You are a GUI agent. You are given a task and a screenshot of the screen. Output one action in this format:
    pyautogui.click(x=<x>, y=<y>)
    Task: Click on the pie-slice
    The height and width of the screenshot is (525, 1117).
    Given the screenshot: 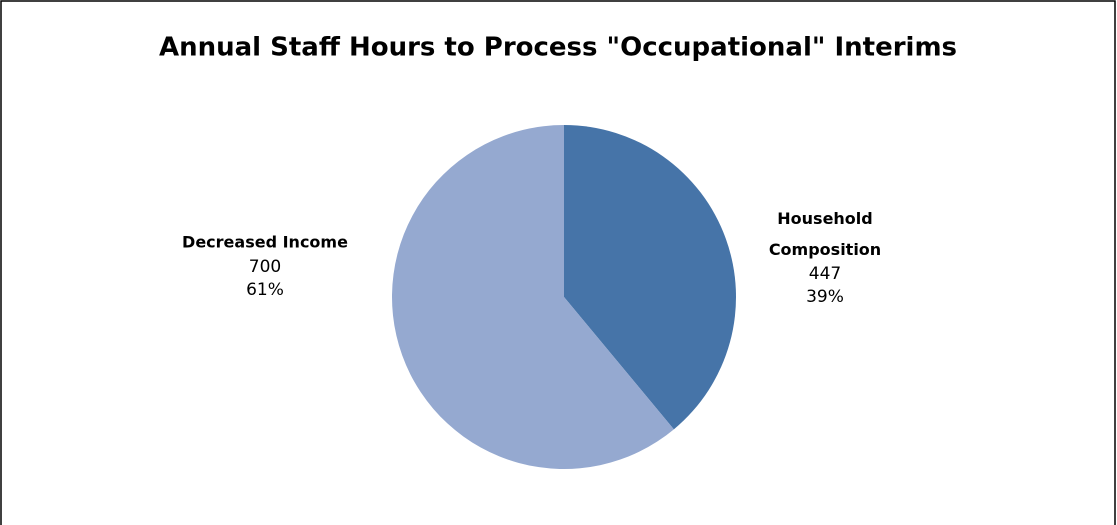 What is the action you would take?
    pyautogui.click(x=650, y=277)
    